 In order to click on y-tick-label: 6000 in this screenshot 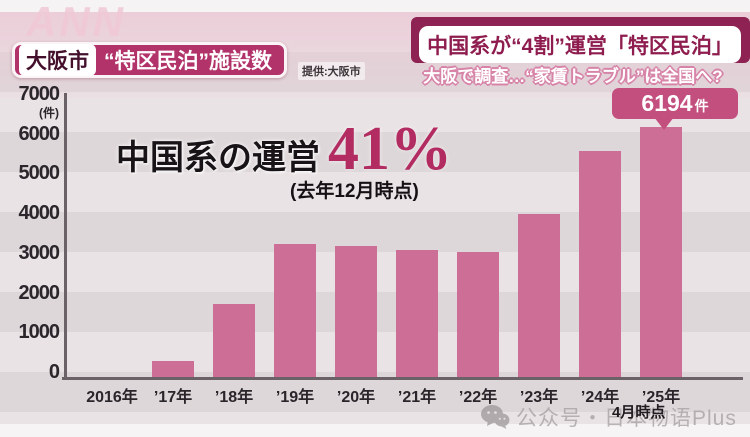, I will do `click(39, 133)`.